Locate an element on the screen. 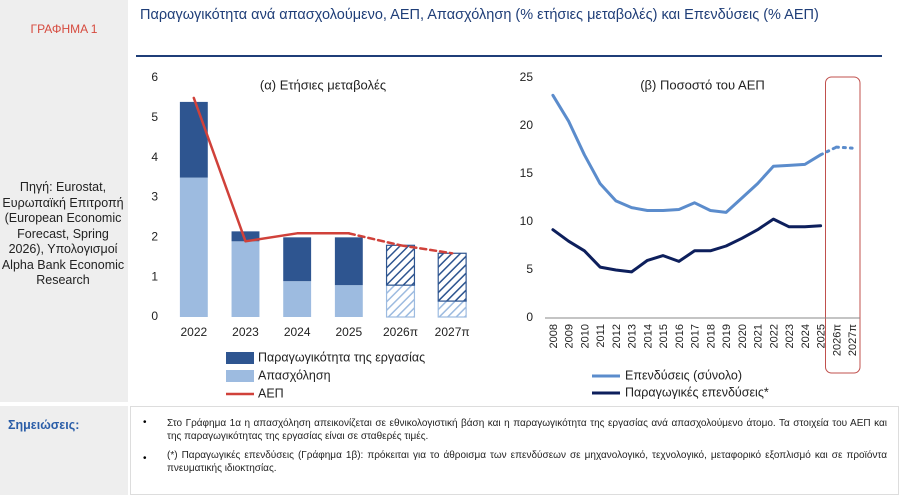  x-tick-label: 2021 is located at coordinates (759, 336).